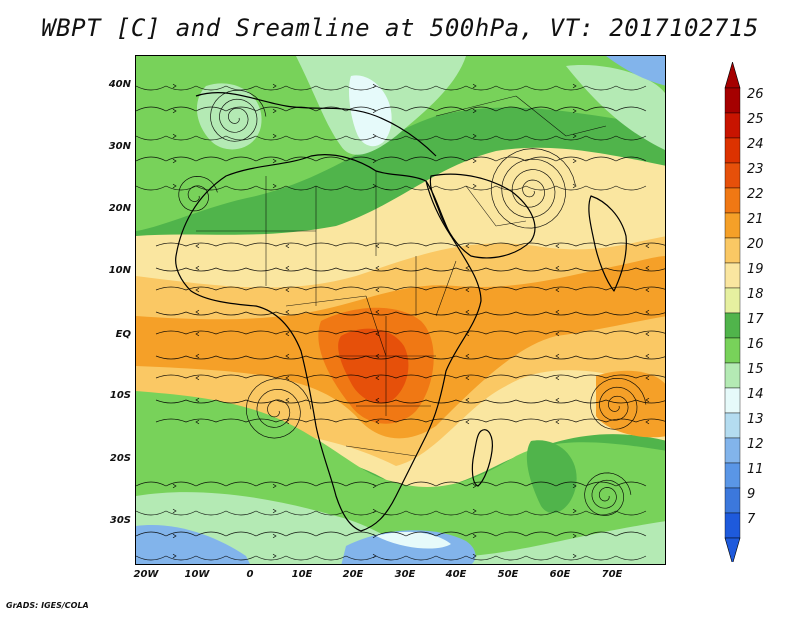 This screenshot has height=618, width=800. Describe the element at coordinates (456, 574) in the screenshot. I see `longitude-label: 40E` at that location.